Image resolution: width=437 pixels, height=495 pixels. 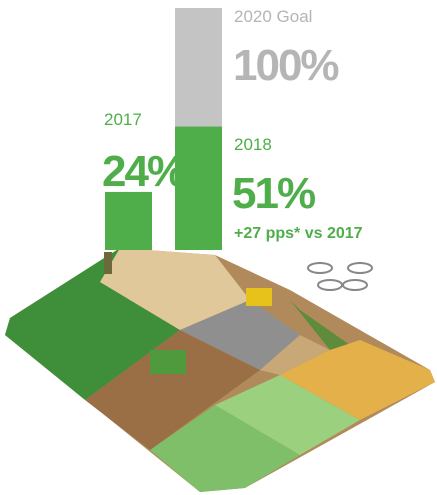 I want to click on category-label: 2018, so click(x=253, y=144).